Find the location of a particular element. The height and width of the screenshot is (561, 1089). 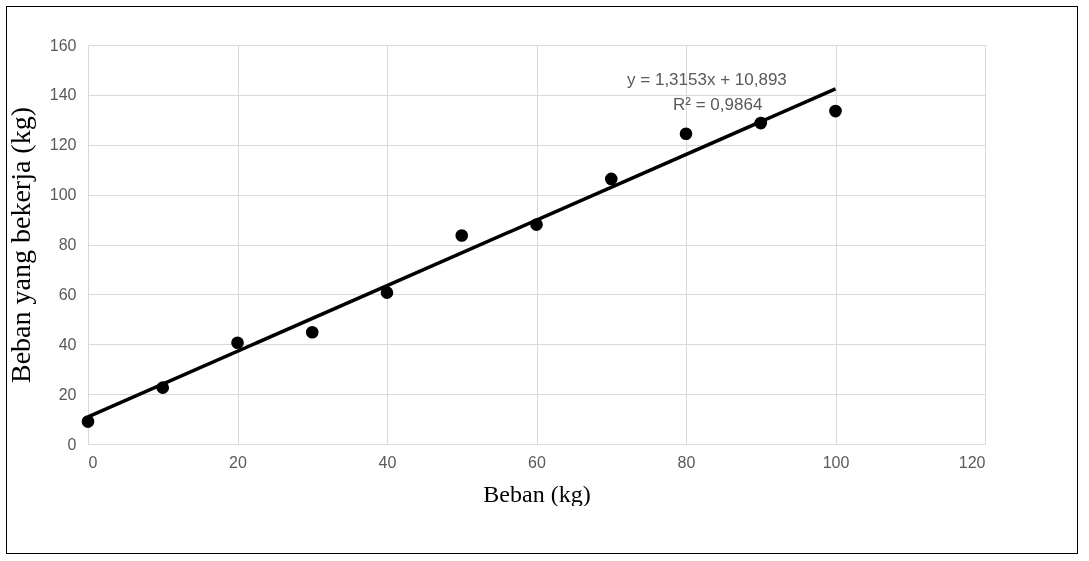

x-tick-label: 40 is located at coordinates (387, 462).